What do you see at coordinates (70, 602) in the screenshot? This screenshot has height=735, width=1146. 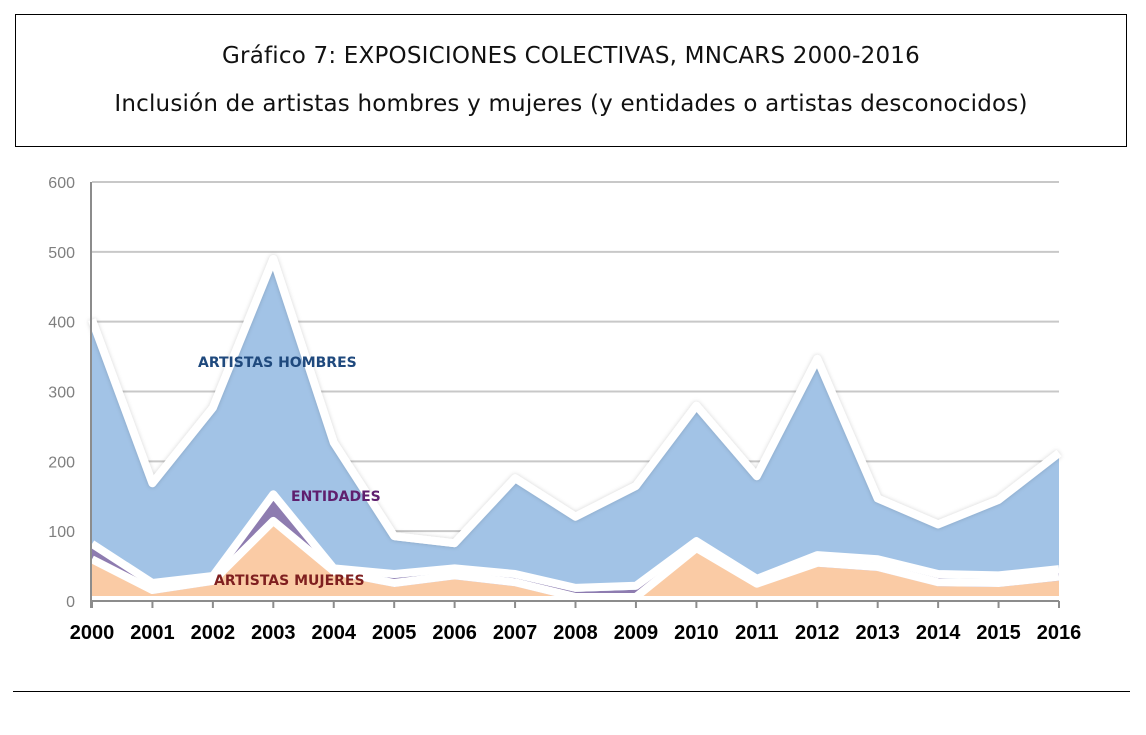 I see `y-tick-label: 0` at bounding box center [70, 602].